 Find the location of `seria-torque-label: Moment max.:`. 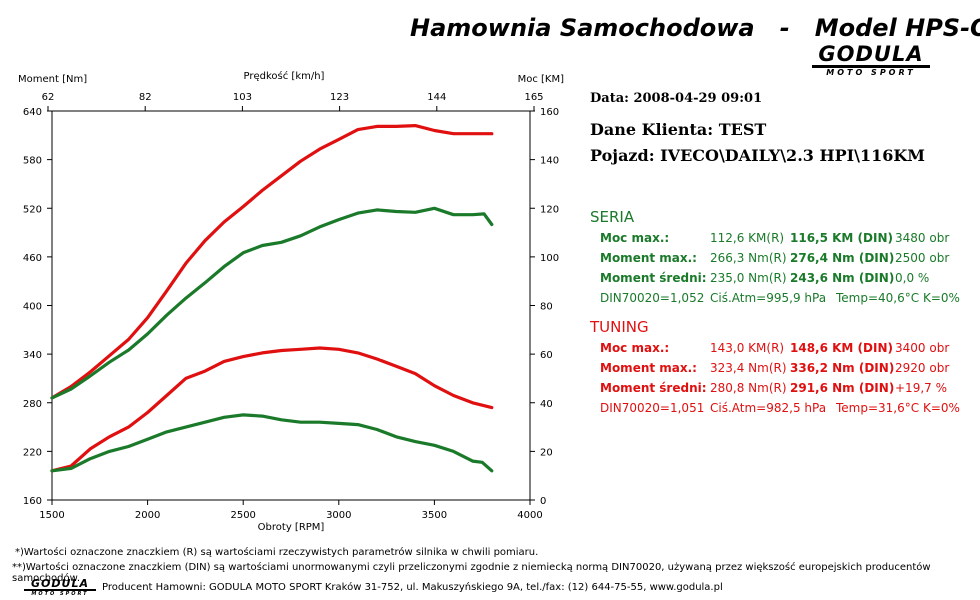

seria-torque-label: Moment max.: is located at coordinates (648, 258).